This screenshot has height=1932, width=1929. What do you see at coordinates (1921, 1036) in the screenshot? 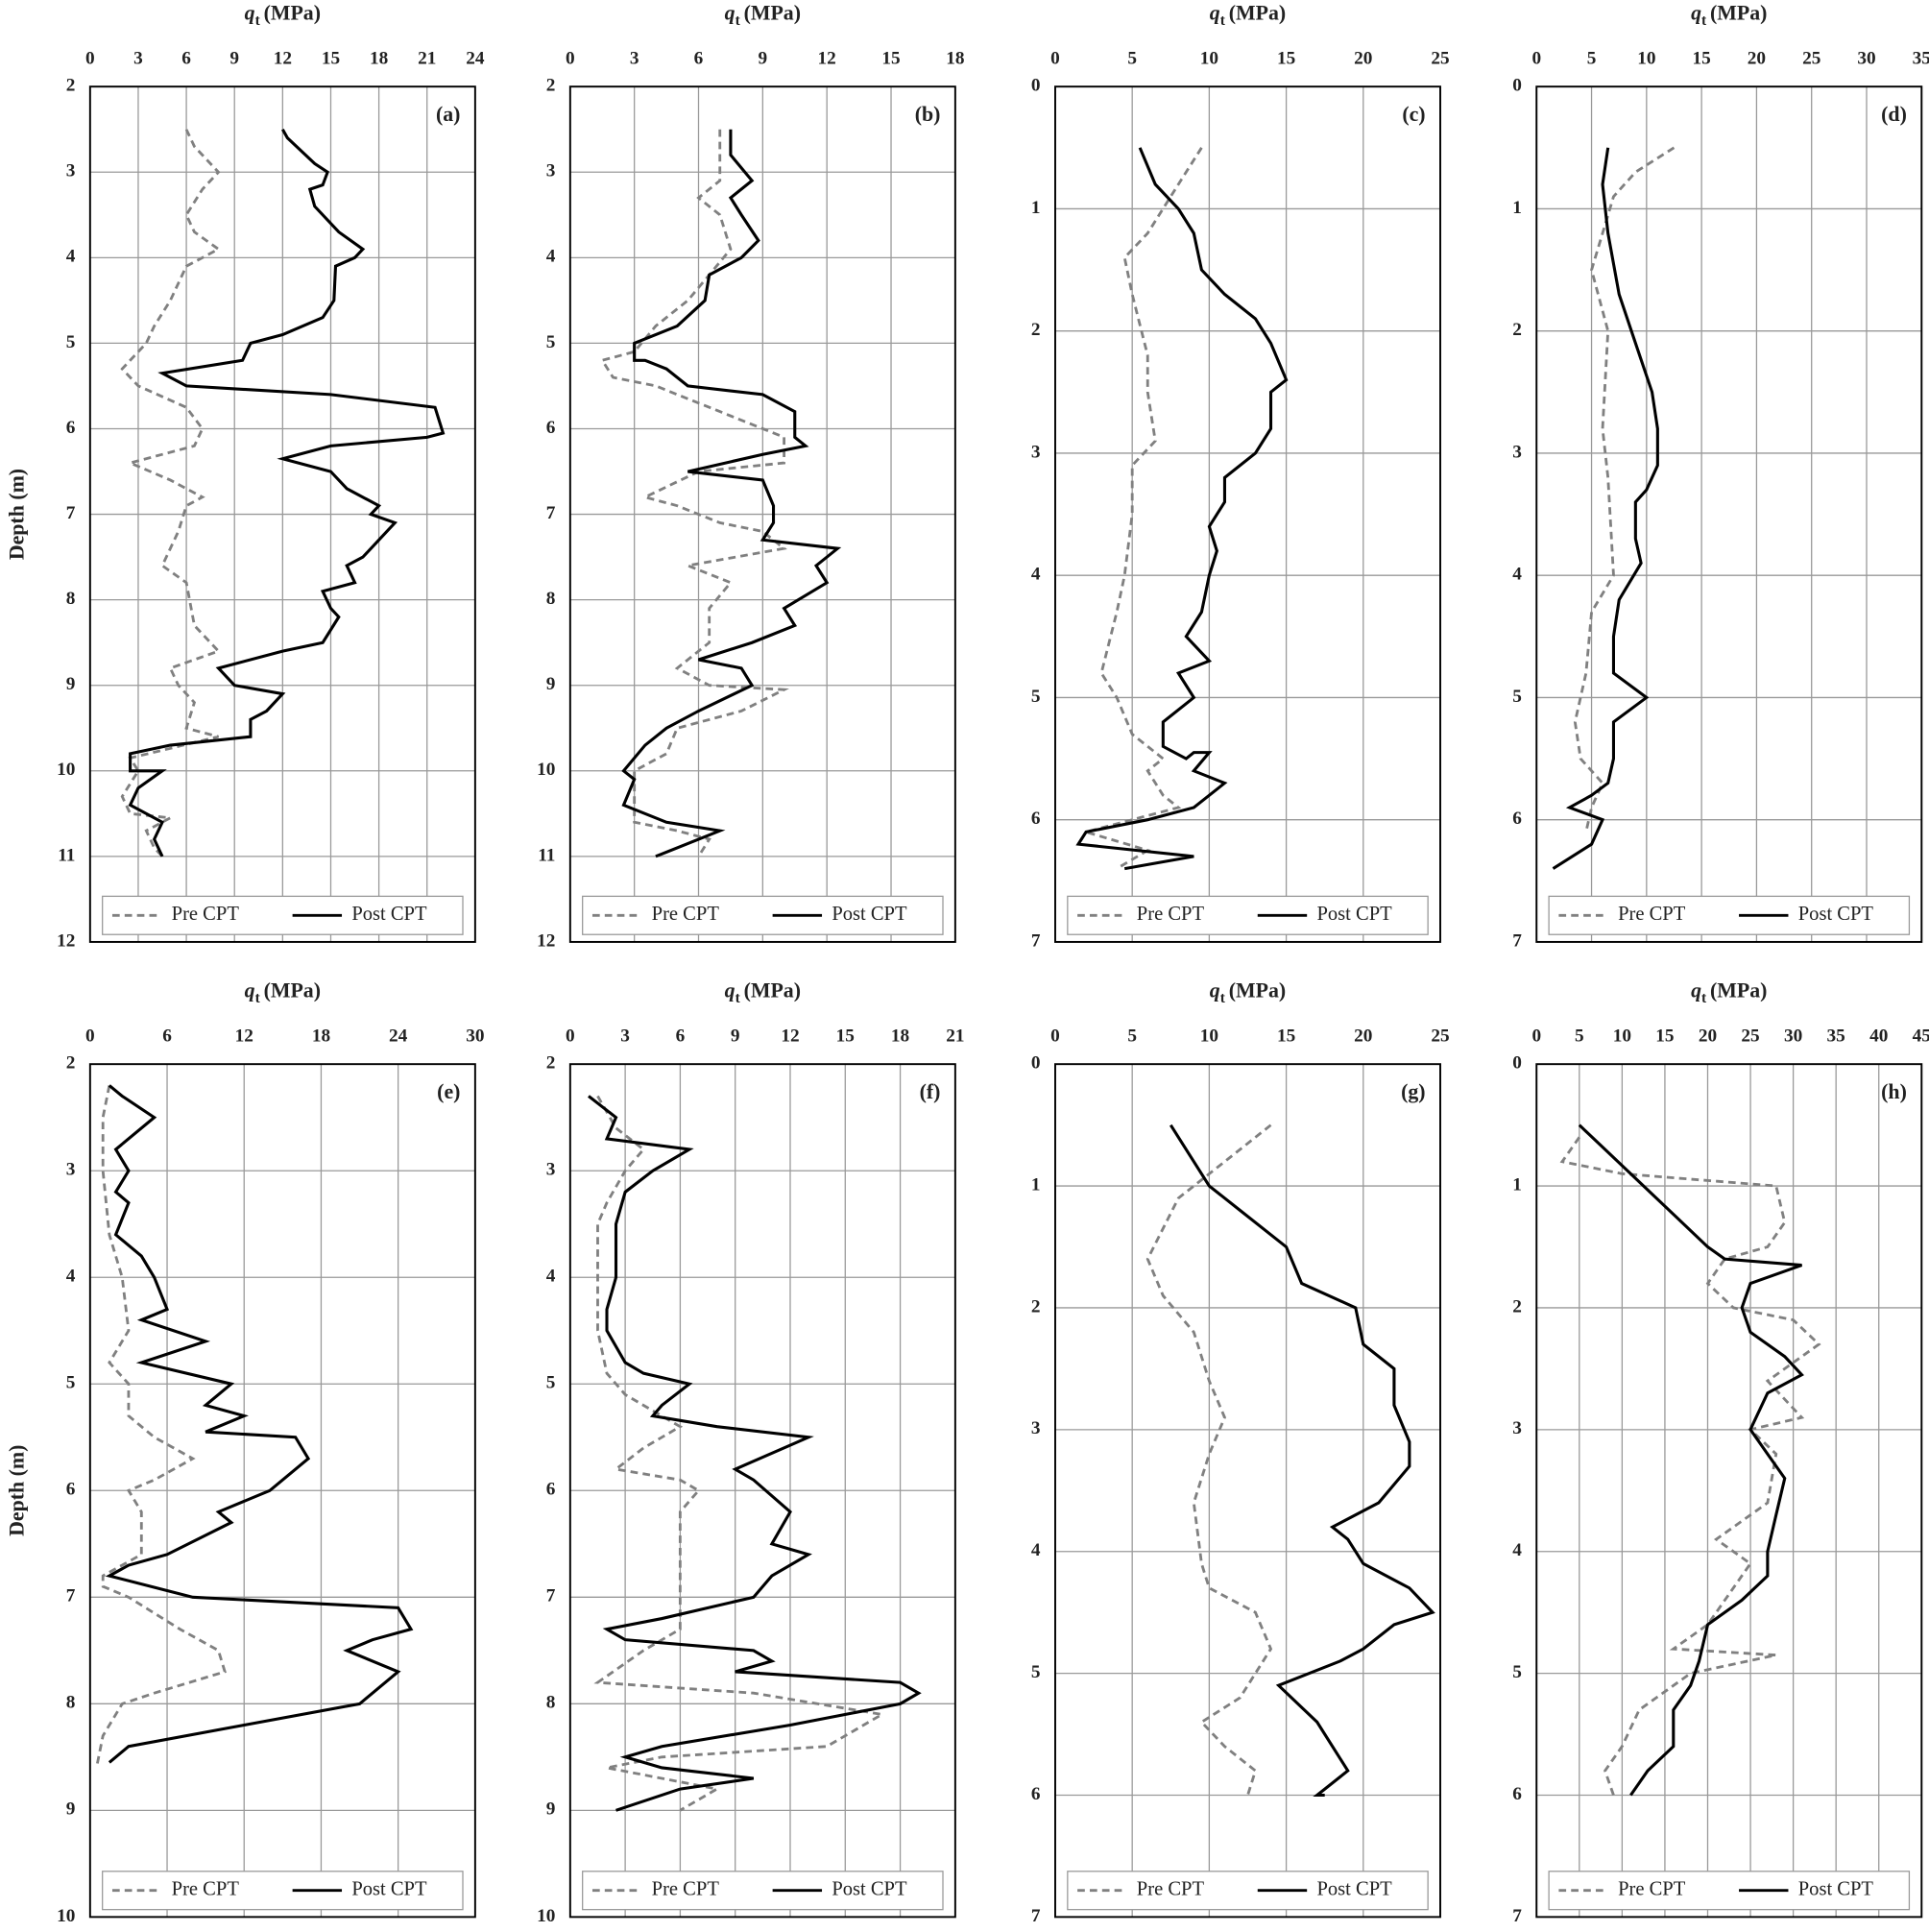
I see `x-tick-label: 45` at bounding box center [1921, 1036].